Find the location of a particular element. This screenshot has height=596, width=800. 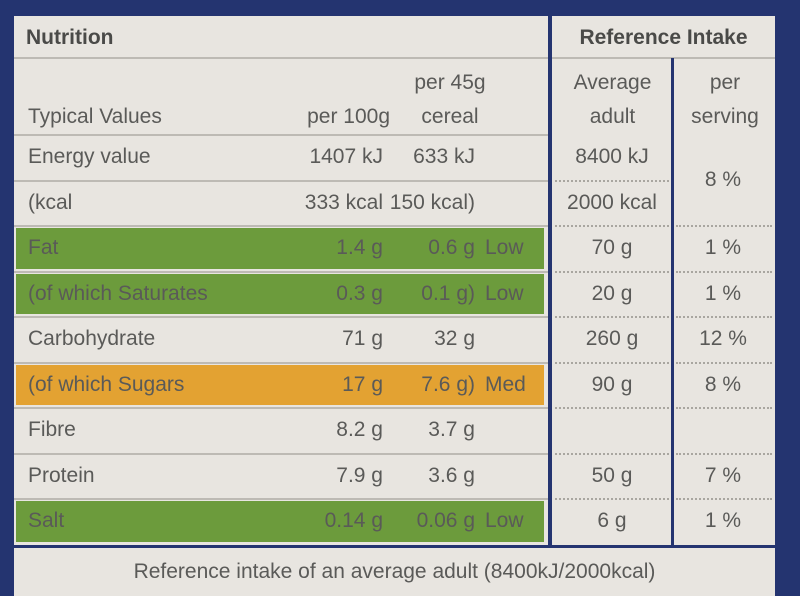

reference-intake: 260 g is located at coordinates (612, 338).